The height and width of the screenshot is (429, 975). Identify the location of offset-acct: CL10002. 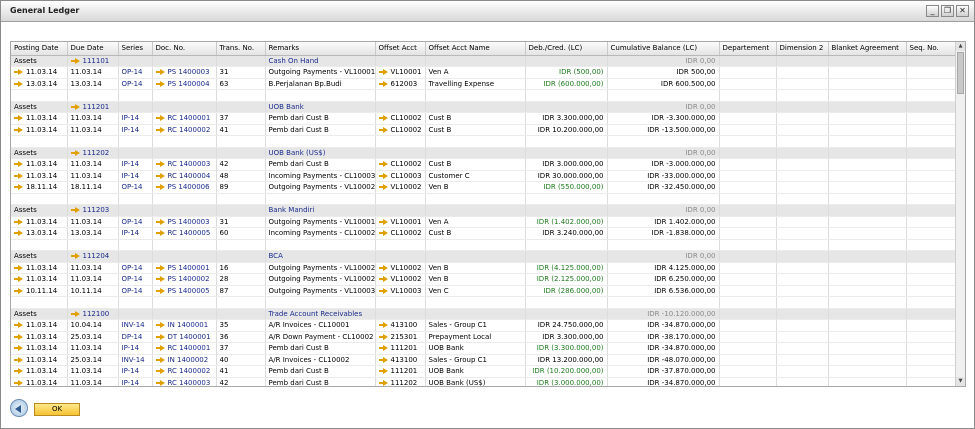
(400, 130).